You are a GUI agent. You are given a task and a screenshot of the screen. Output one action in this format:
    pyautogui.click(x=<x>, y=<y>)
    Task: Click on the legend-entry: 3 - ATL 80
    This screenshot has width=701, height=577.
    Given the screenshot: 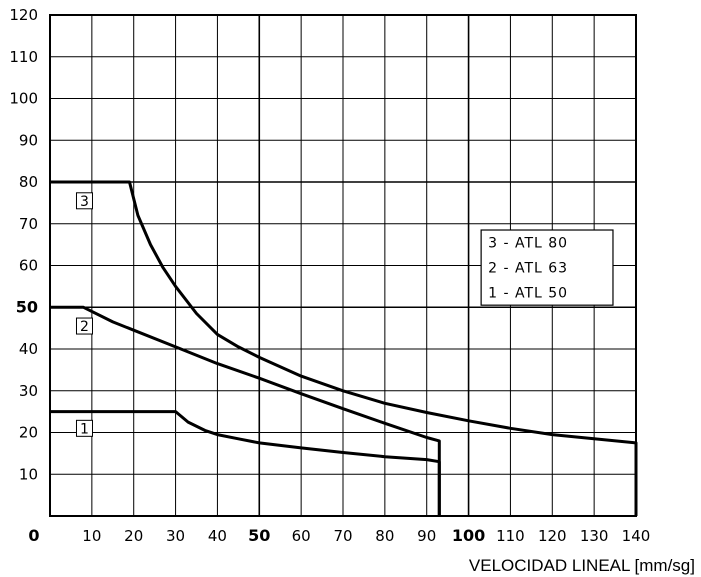 What is the action you would take?
    pyautogui.click(x=528, y=244)
    